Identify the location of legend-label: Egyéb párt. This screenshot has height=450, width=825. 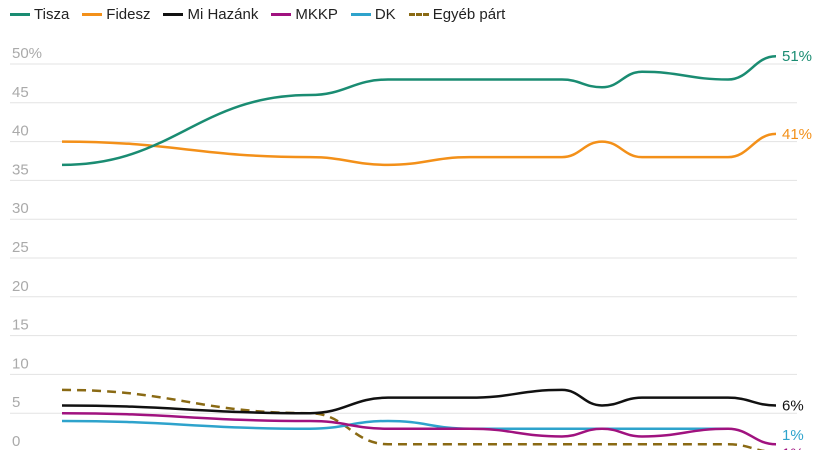
(469, 14).